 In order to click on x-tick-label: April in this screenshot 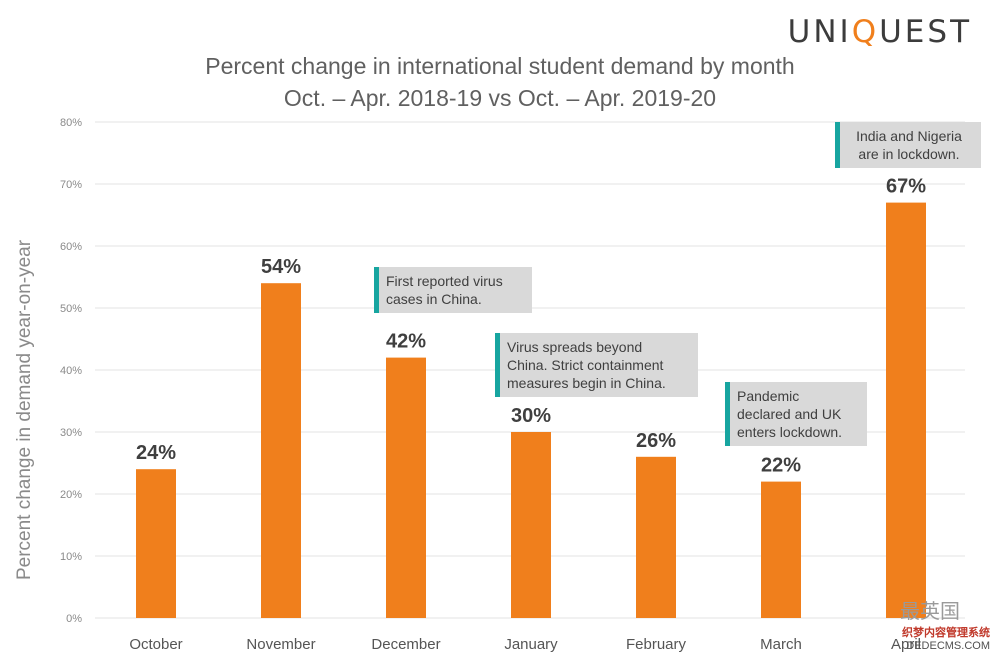, I will do `click(906, 644)`.